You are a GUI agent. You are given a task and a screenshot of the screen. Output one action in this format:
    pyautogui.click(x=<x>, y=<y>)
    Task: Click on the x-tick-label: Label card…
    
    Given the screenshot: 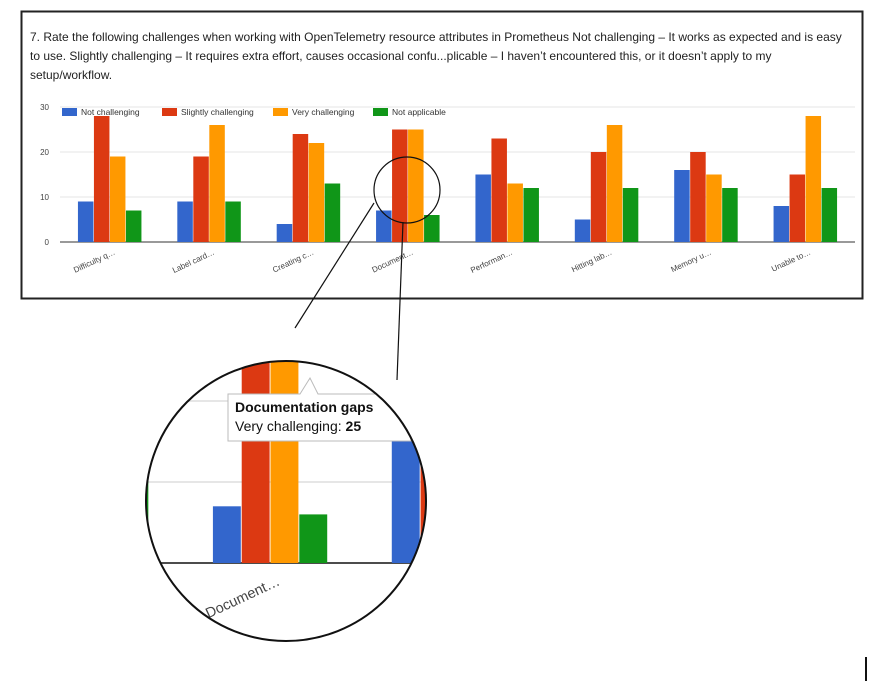 What is the action you would take?
    pyautogui.click(x=193, y=261)
    